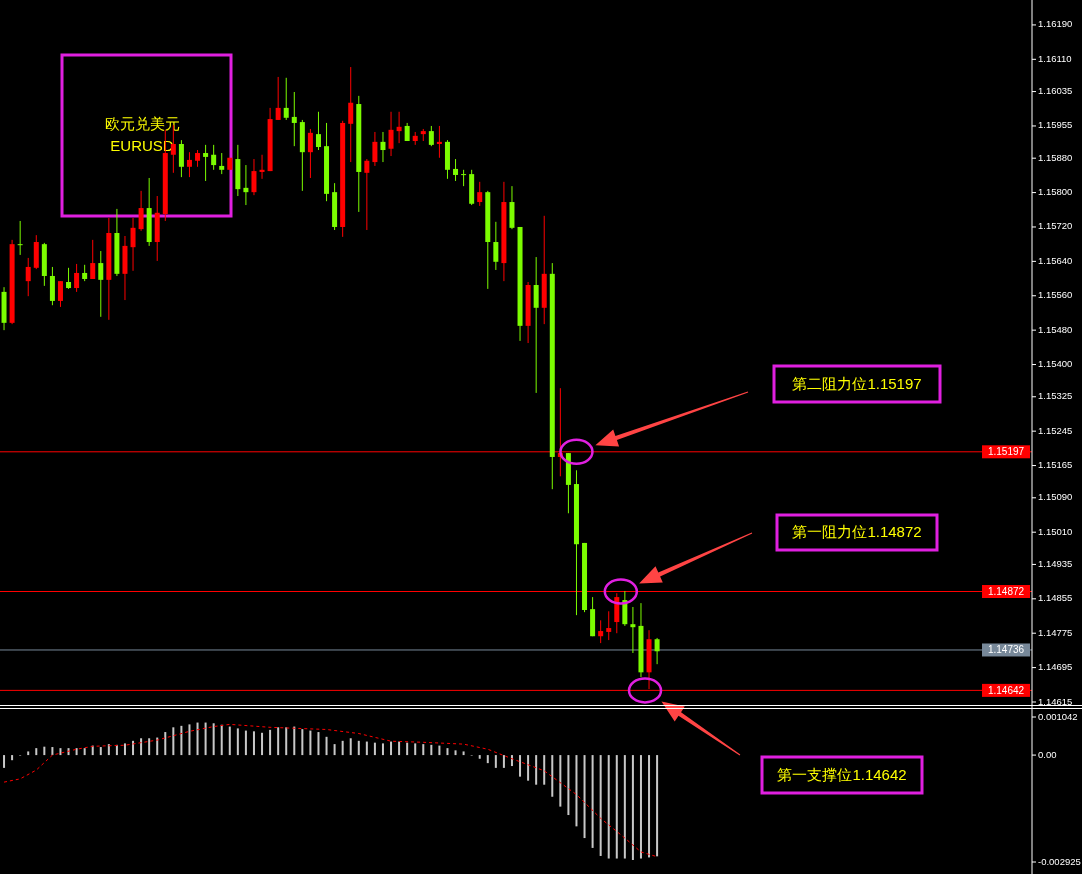 This screenshot has height=874, width=1082. What do you see at coordinates (1055, 157) in the screenshot?
I see `y-tick-label: 1.15880` at bounding box center [1055, 157].